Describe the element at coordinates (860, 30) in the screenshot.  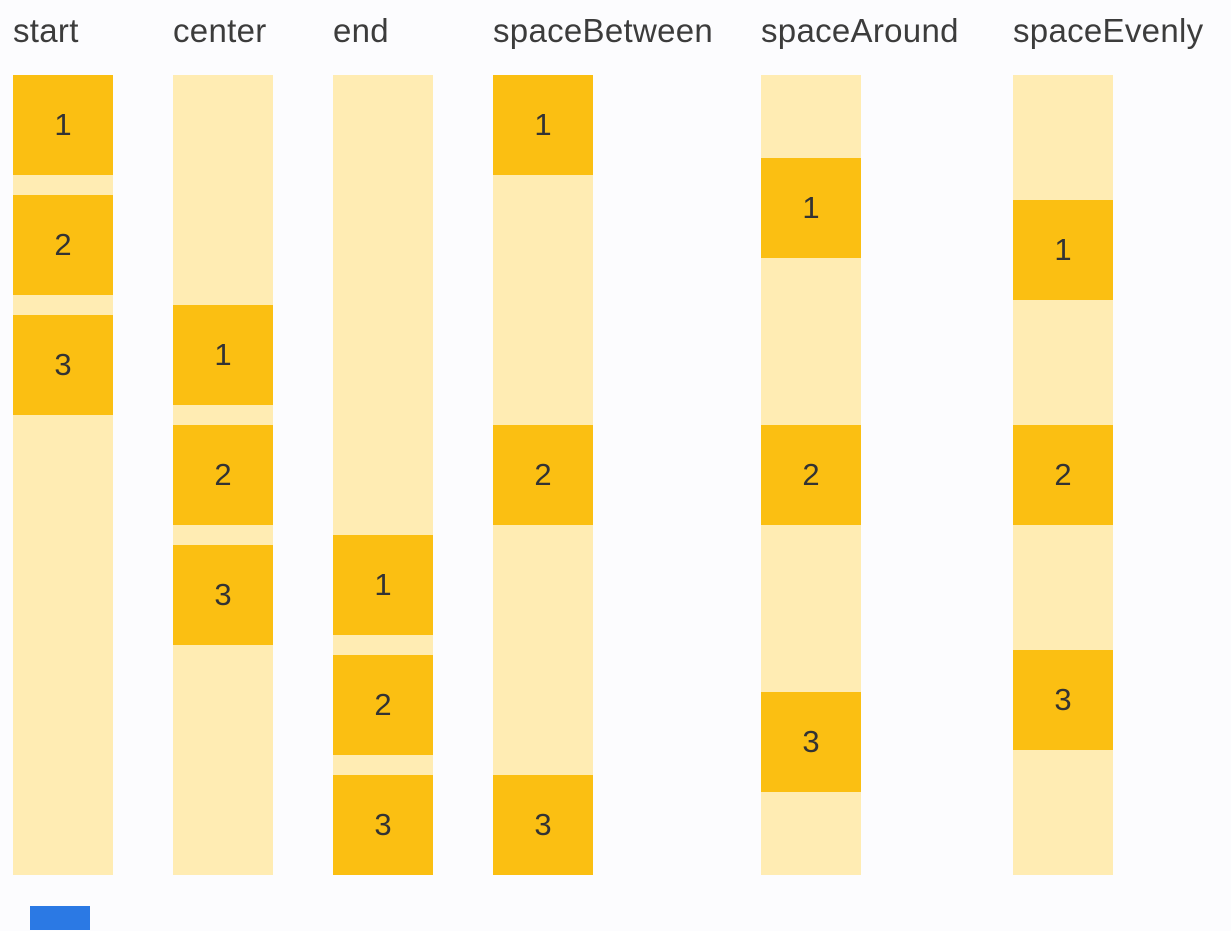
I see `column-title-spacearound: spaceAround` at that location.